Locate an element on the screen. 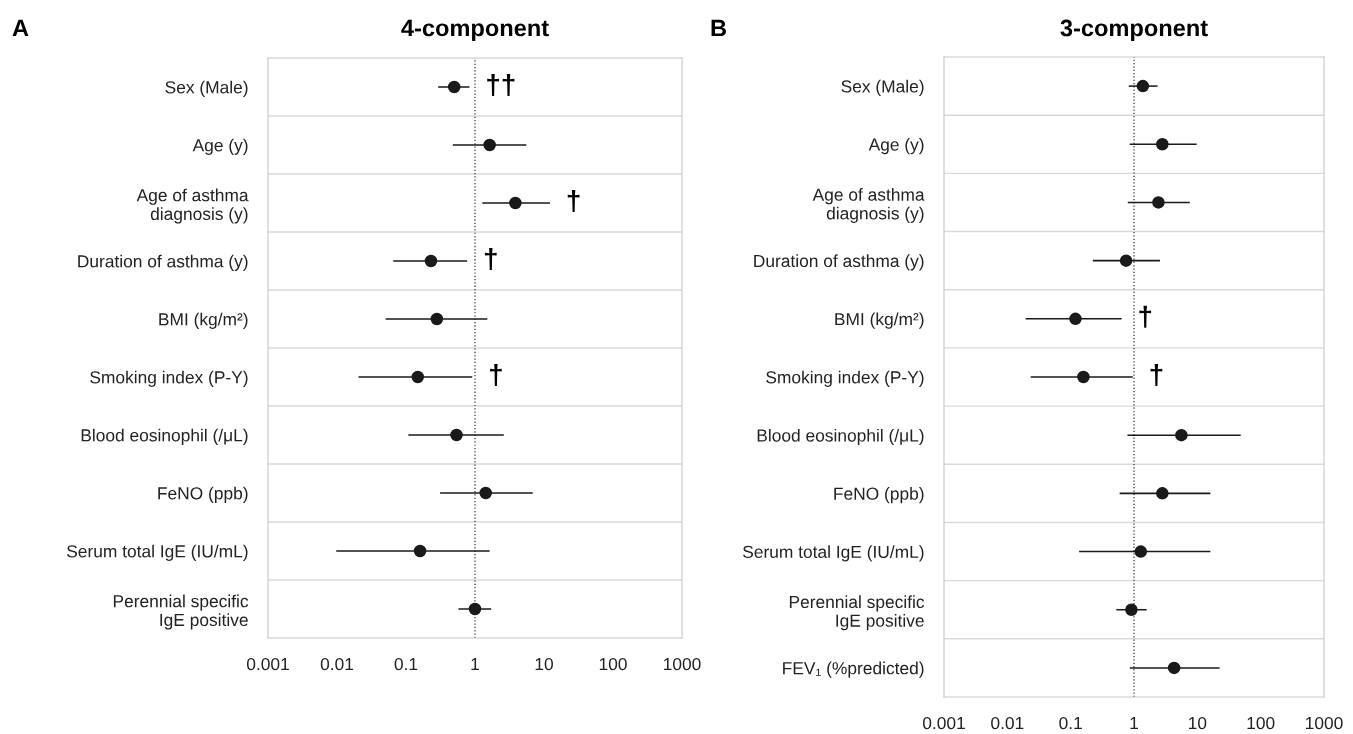  text: B is located at coordinates (718, 28).